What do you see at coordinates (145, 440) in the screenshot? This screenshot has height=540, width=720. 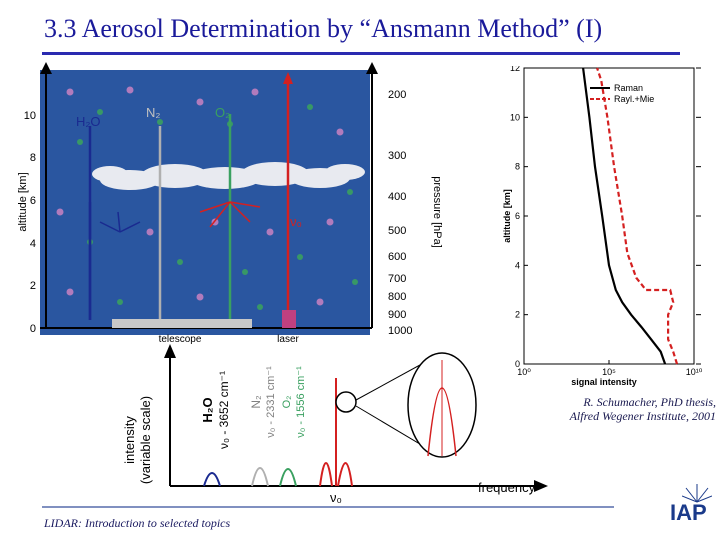 I see `intensity-sublabel: (variable scale)` at bounding box center [145, 440].